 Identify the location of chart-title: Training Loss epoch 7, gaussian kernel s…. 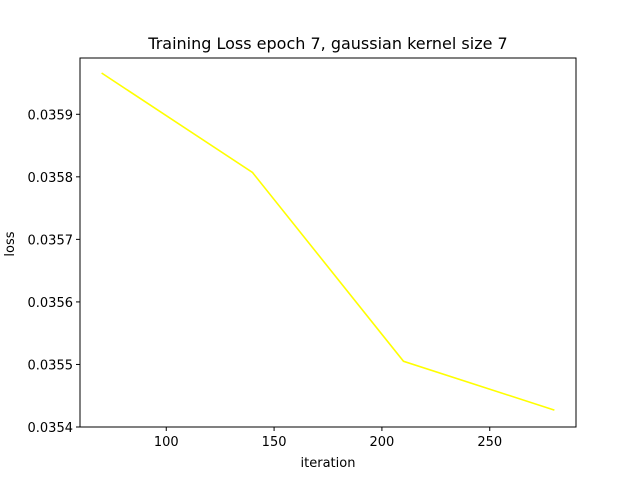
(327, 43).